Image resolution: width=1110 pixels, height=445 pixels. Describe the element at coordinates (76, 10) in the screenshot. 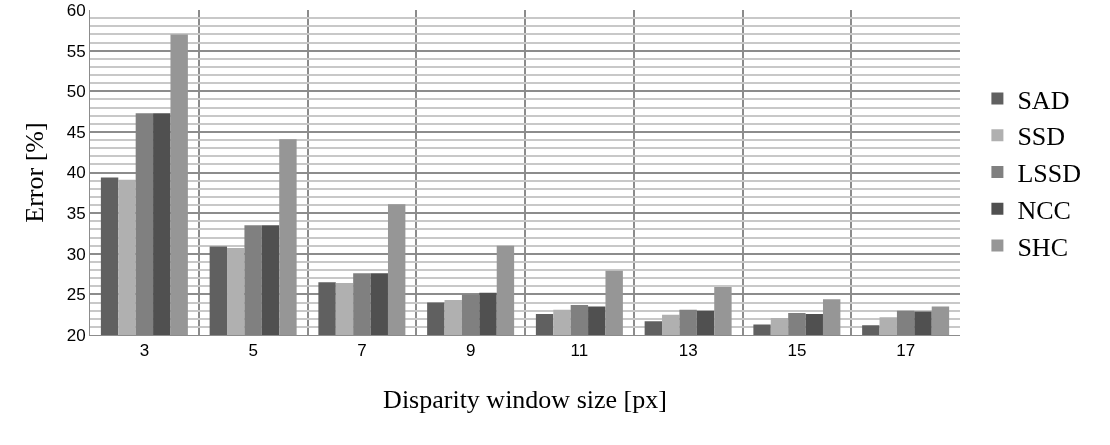

I see `y-tick-label: 60` at that location.